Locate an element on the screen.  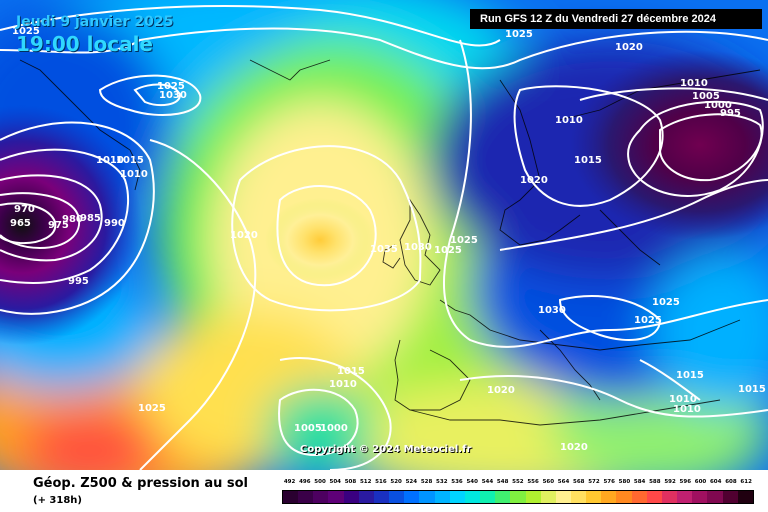
legend-tick: 520 is located at coordinates (396, 482).